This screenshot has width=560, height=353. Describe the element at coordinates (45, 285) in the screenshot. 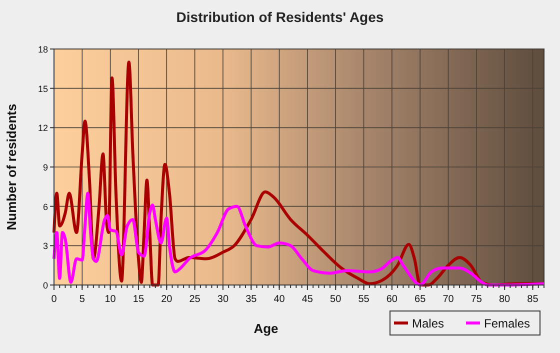

I see `y-tick-label: 0` at that location.